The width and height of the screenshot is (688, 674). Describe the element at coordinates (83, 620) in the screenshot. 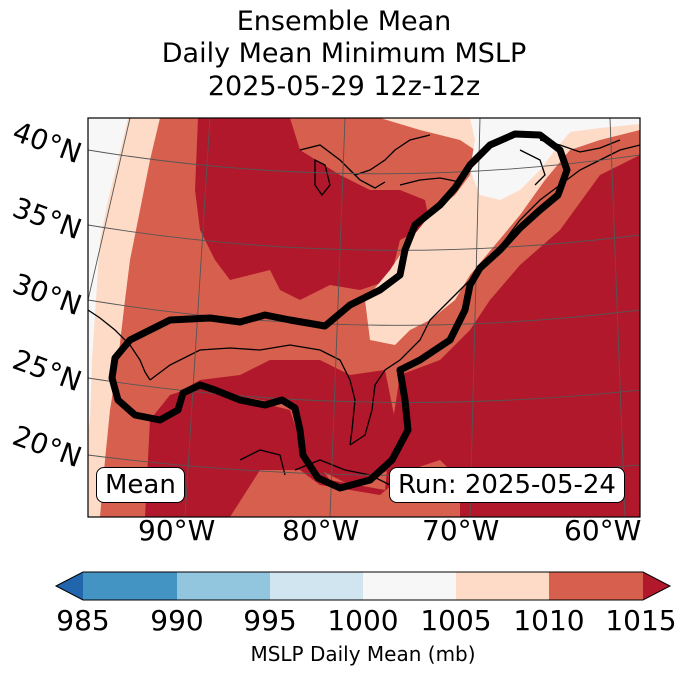

I see `colorbar-tick-985: 985` at that location.